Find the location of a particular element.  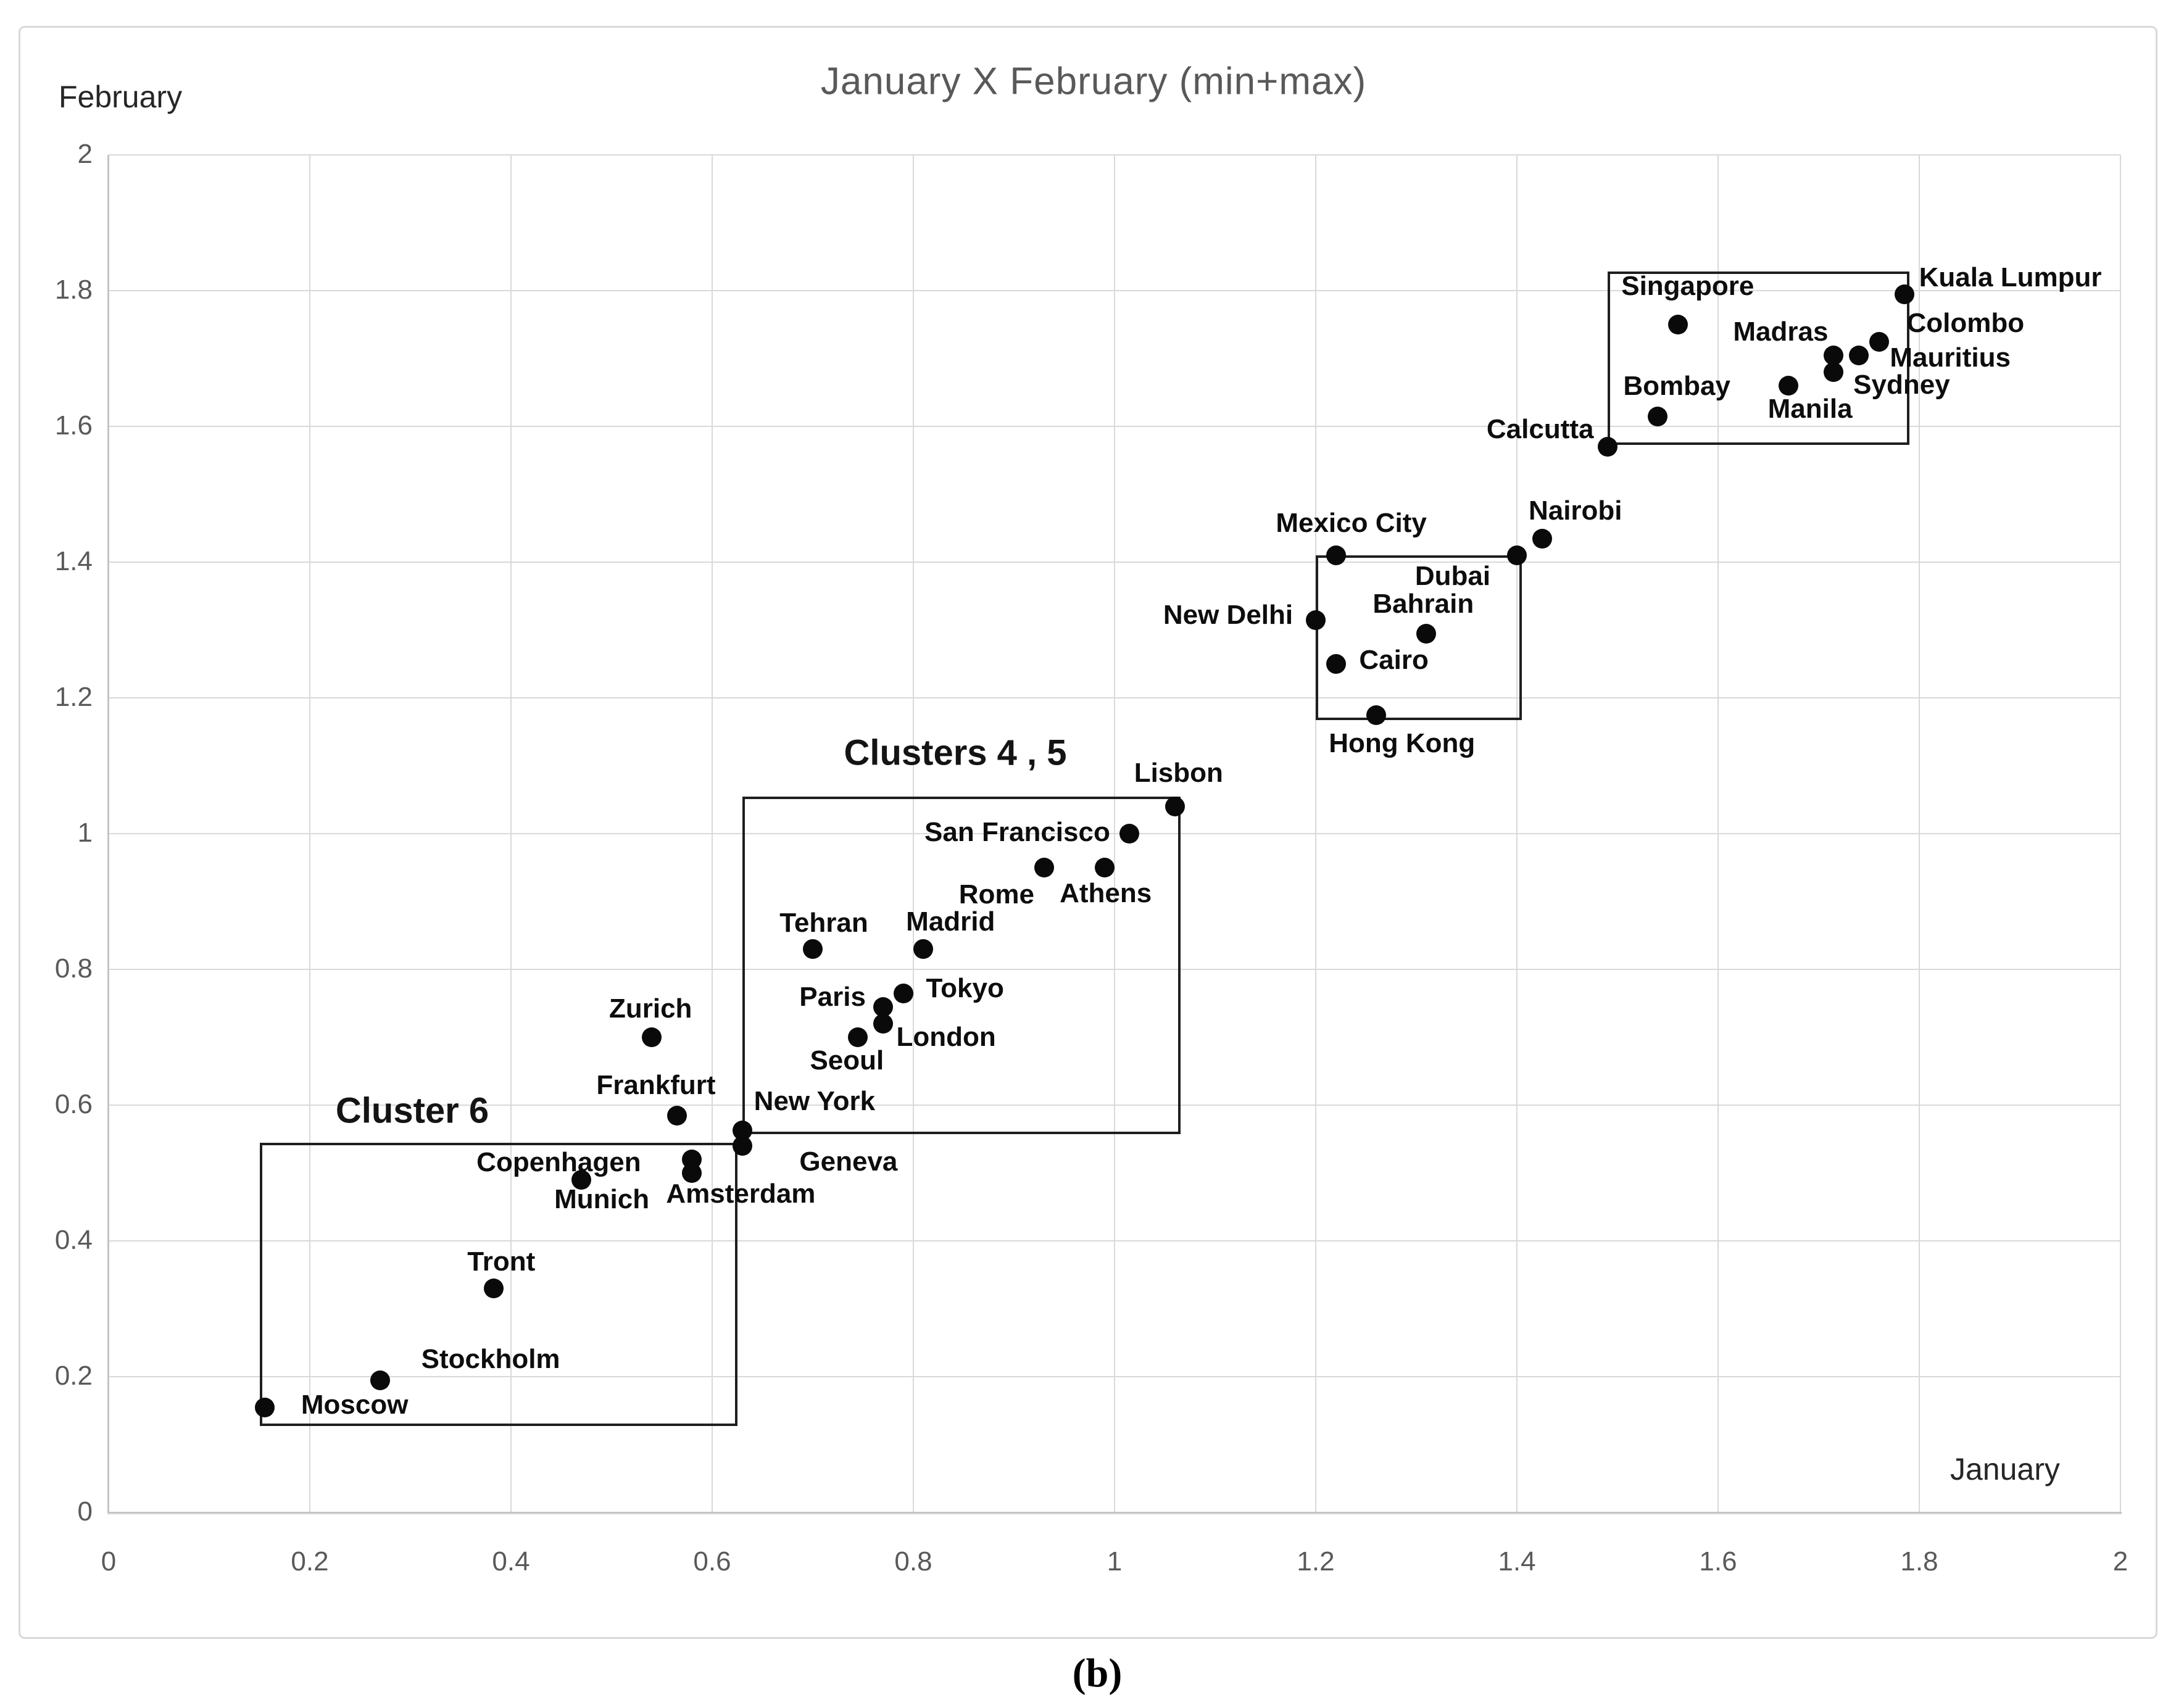

label-san-francisco: San Francisco is located at coordinates (1017, 832).